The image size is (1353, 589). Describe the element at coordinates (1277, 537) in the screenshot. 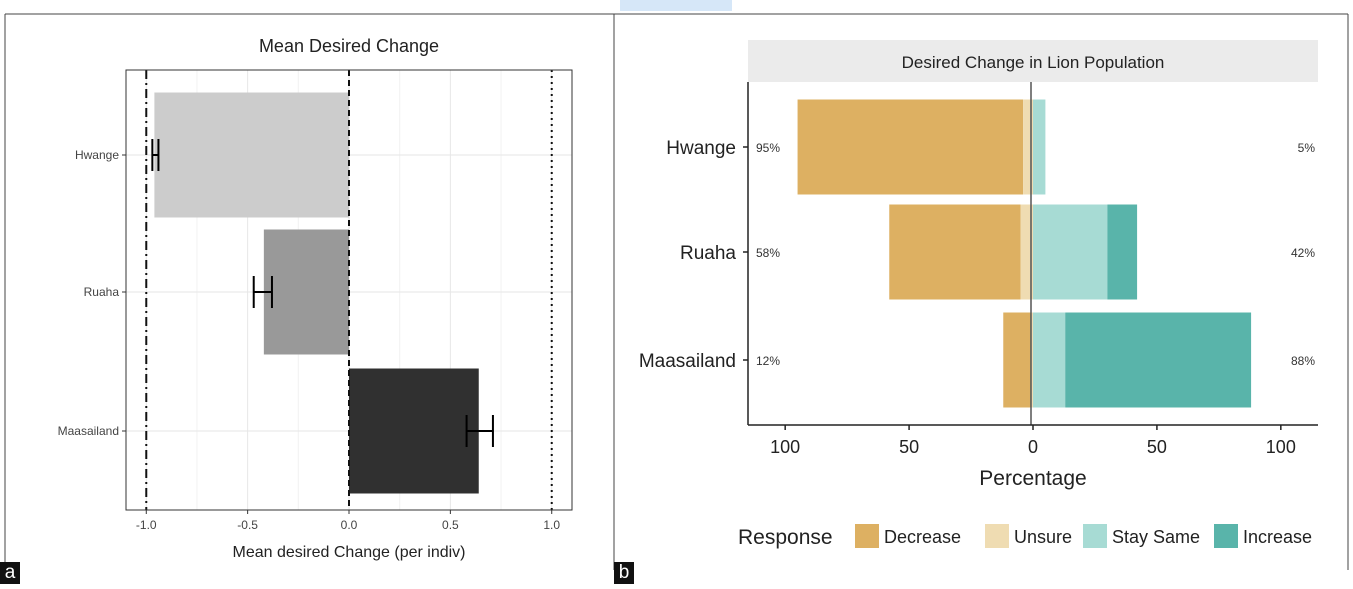

I see `legend-label-increase: Increase` at that location.